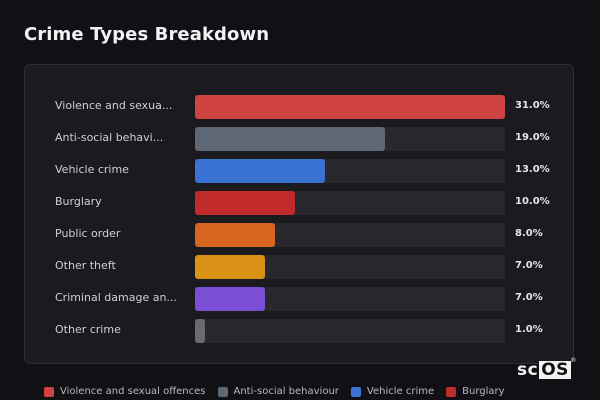  I want to click on value-label: 19.0%, so click(532, 137).